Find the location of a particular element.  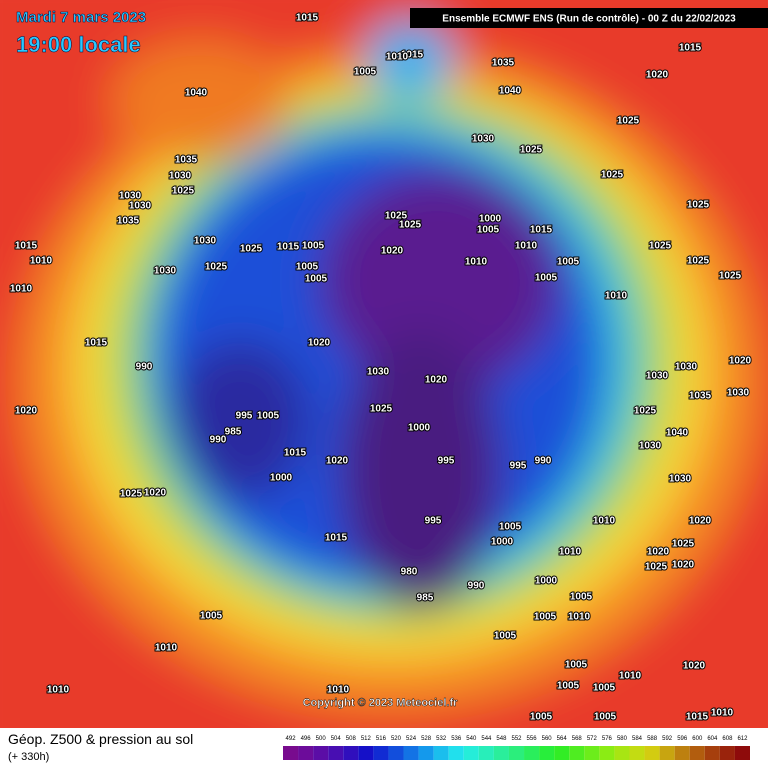

scale-label: 508 is located at coordinates (351, 739).